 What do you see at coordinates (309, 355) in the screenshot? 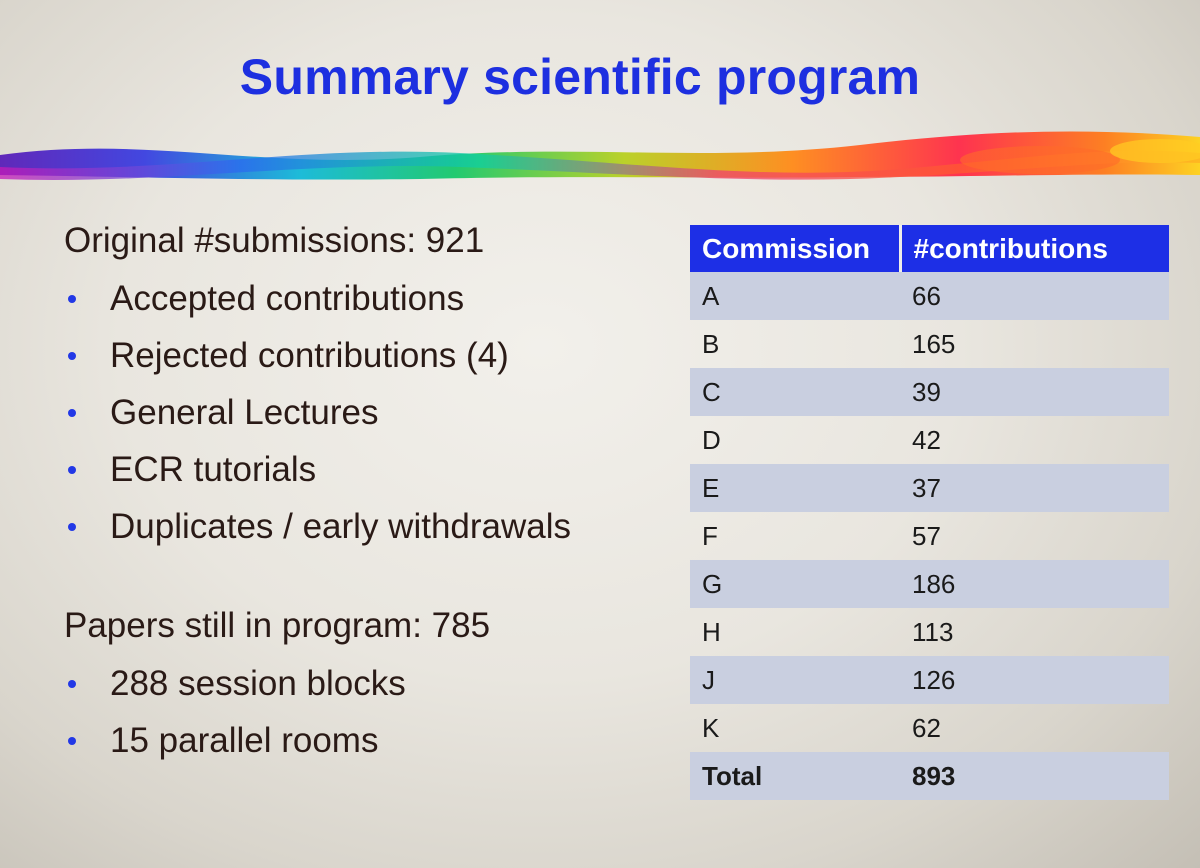
I see `list-item-label: Rejected contributions (4)` at bounding box center [309, 355].